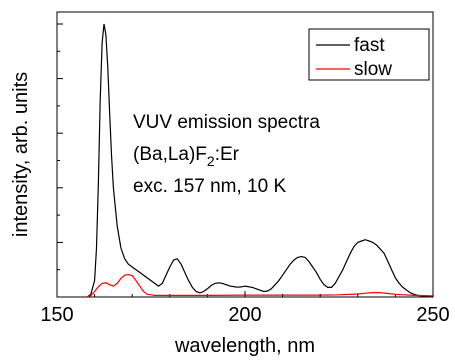  I want to click on x-axis-ticks: 150 200 250, so click(245, 308).